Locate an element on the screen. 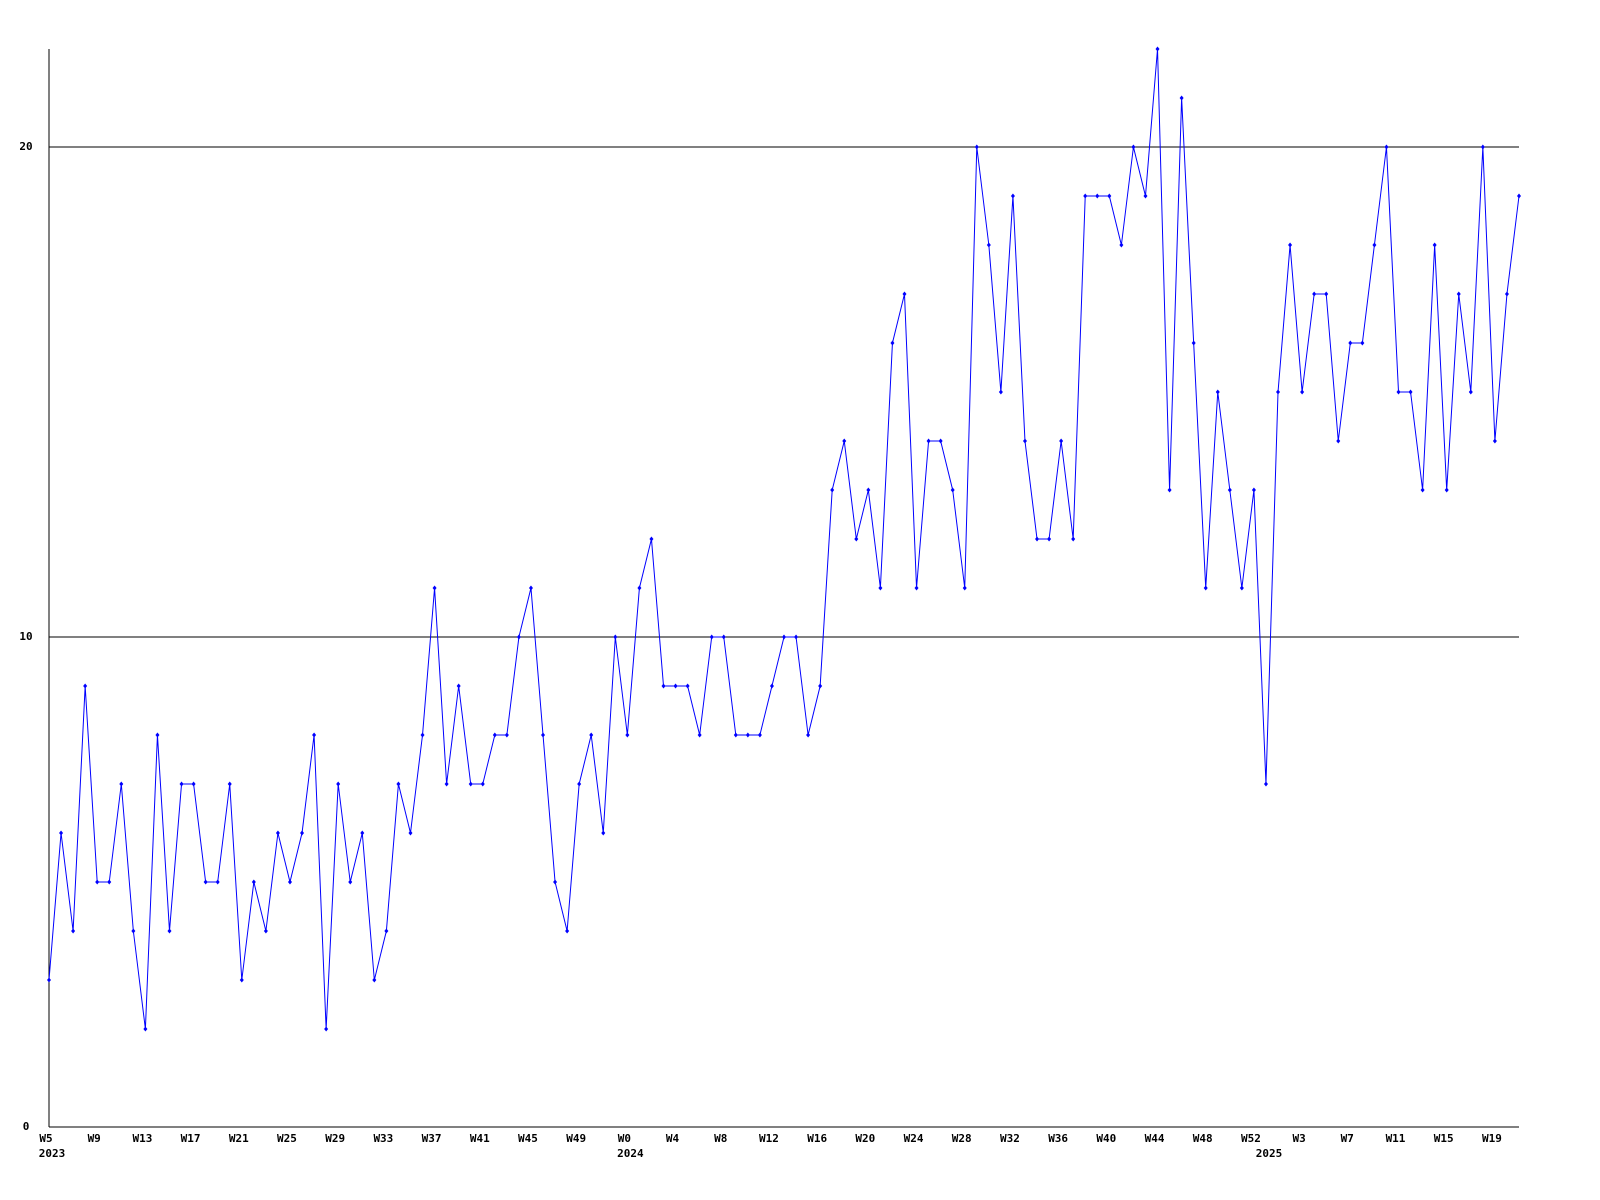  x-tick-label: W44 is located at coordinates (1155, 1138).